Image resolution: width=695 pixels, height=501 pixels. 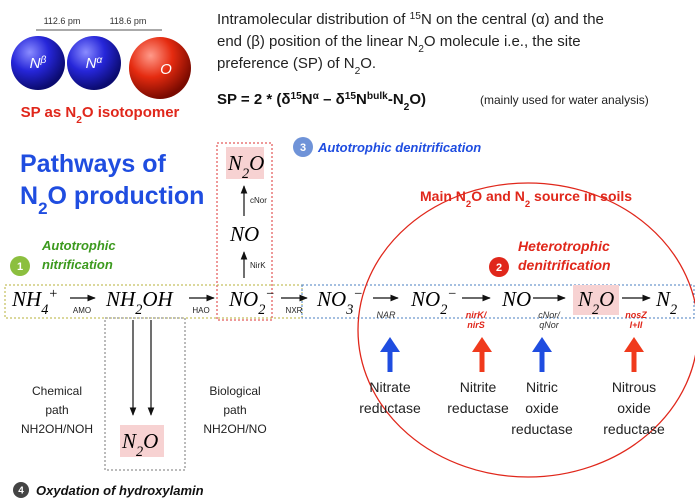 What do you see at coordinates (77, 264) in the screenshot?
I see `pathway-label: nitrification` at bounding box center [77, 264].